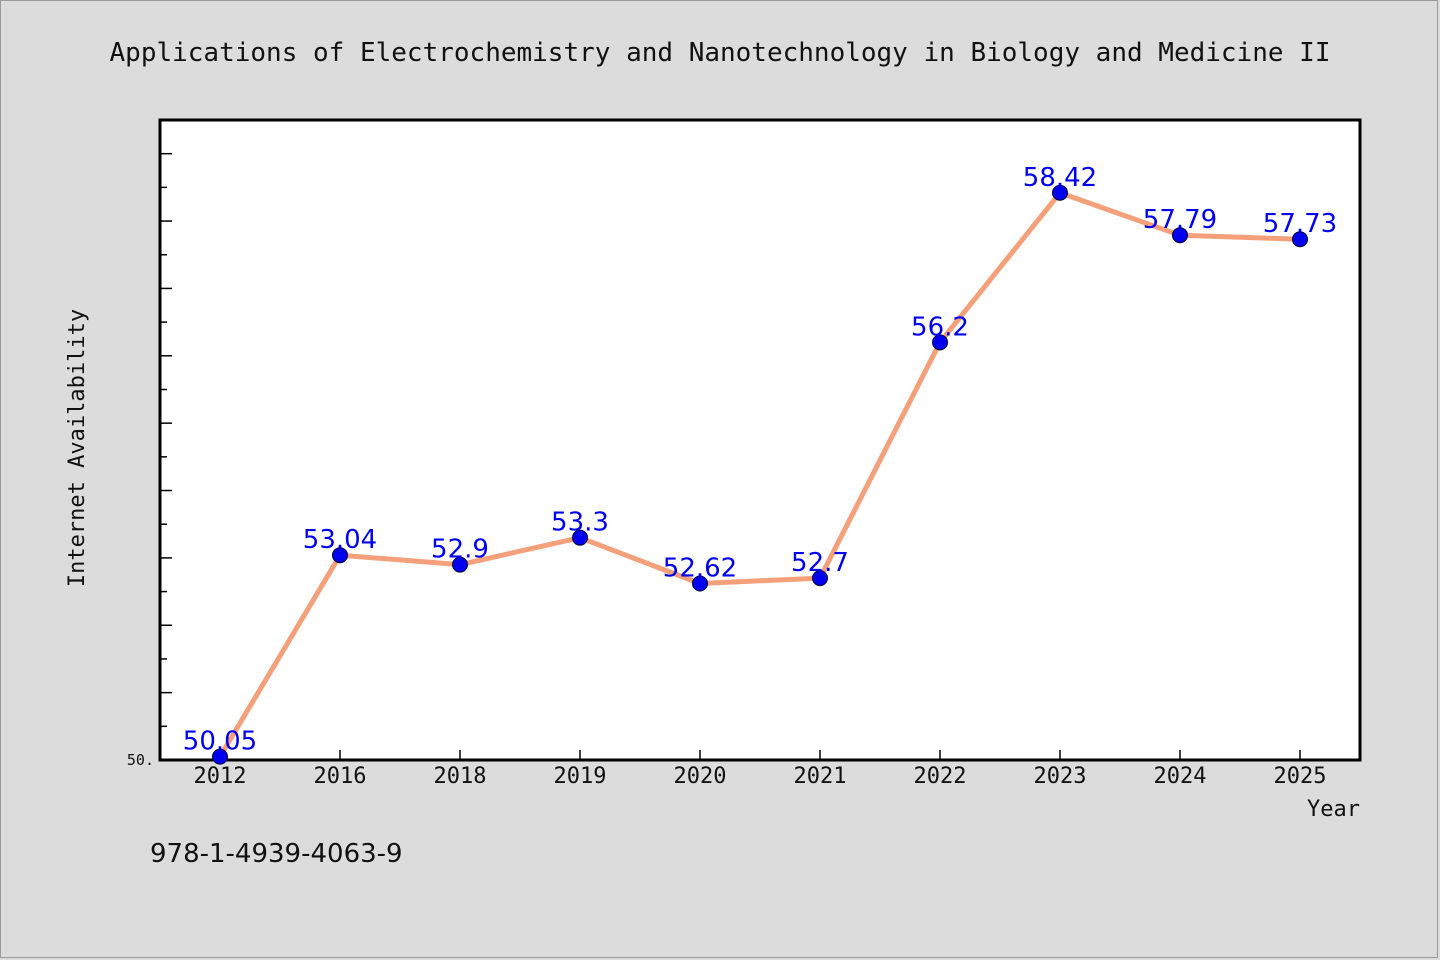 The image size is (1440, 960). I want to click on x-axis-label: Year, so click(1333, 809).